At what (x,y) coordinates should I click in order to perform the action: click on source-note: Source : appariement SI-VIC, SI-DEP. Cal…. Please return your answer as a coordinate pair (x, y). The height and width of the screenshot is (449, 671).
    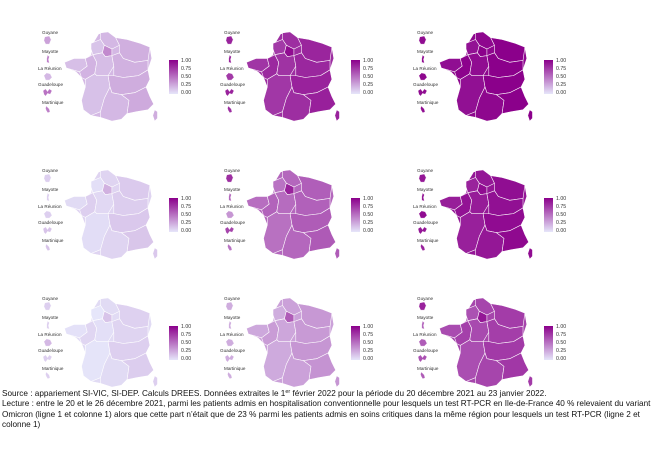
    Looking at the image, I should click on (274, 393).